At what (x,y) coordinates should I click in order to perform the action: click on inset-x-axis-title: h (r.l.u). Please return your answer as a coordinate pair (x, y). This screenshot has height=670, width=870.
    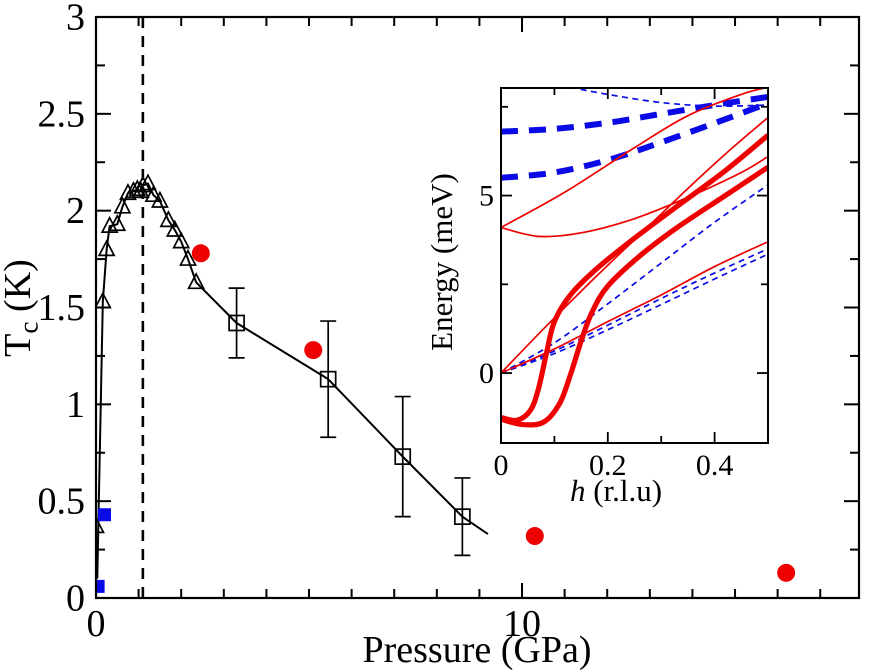
    Looking at the image, I should click on (616, 490).